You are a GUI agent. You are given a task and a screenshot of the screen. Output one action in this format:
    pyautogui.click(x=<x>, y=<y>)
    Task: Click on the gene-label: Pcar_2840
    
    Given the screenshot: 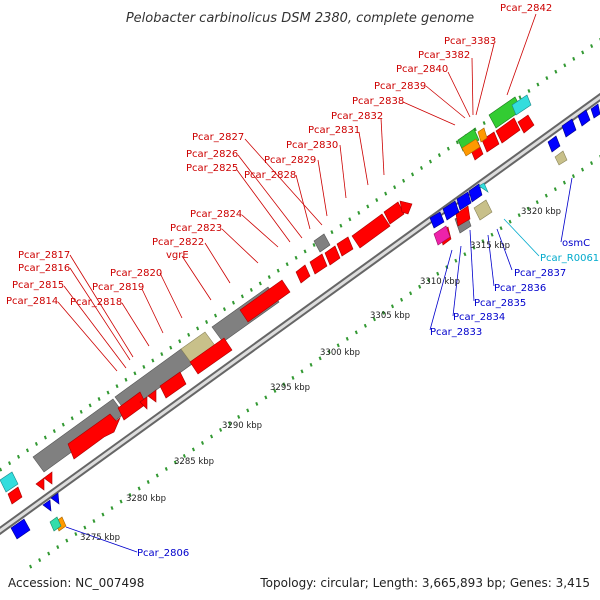 What is the action you would take?
    pyautogui.click(x=422, y=69)
    